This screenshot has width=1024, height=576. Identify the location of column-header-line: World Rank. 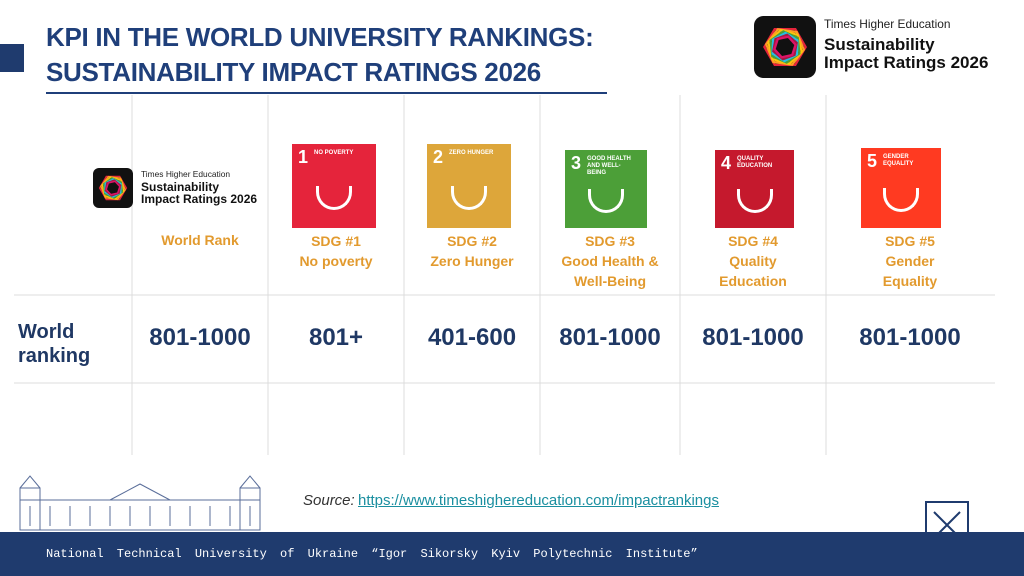
(200, 240).